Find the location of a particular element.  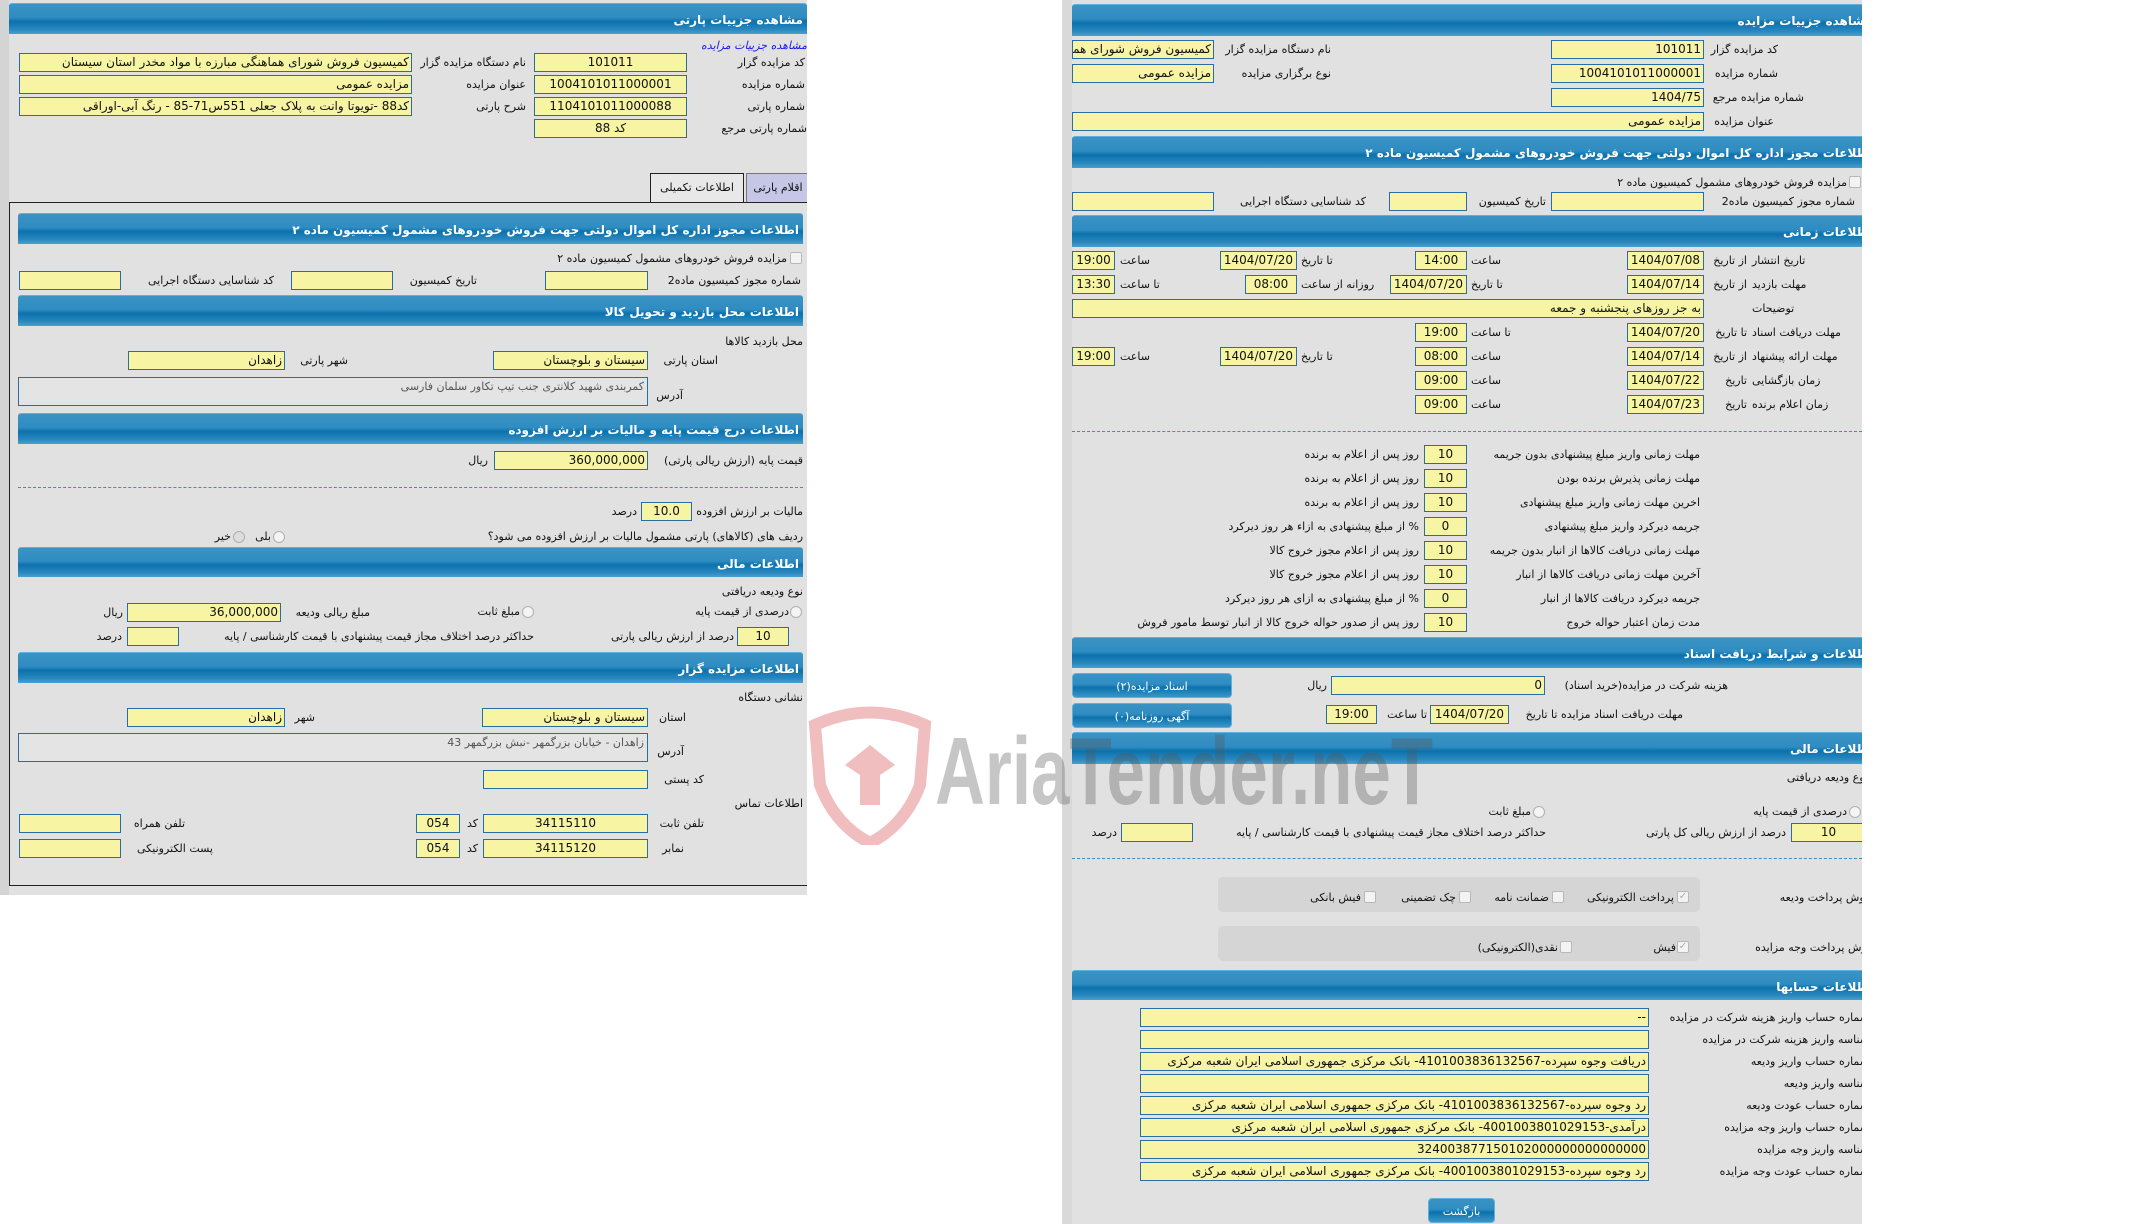

deposit-method-label: روش پرداخت ودیعه is located at coordinates (1820, 897).